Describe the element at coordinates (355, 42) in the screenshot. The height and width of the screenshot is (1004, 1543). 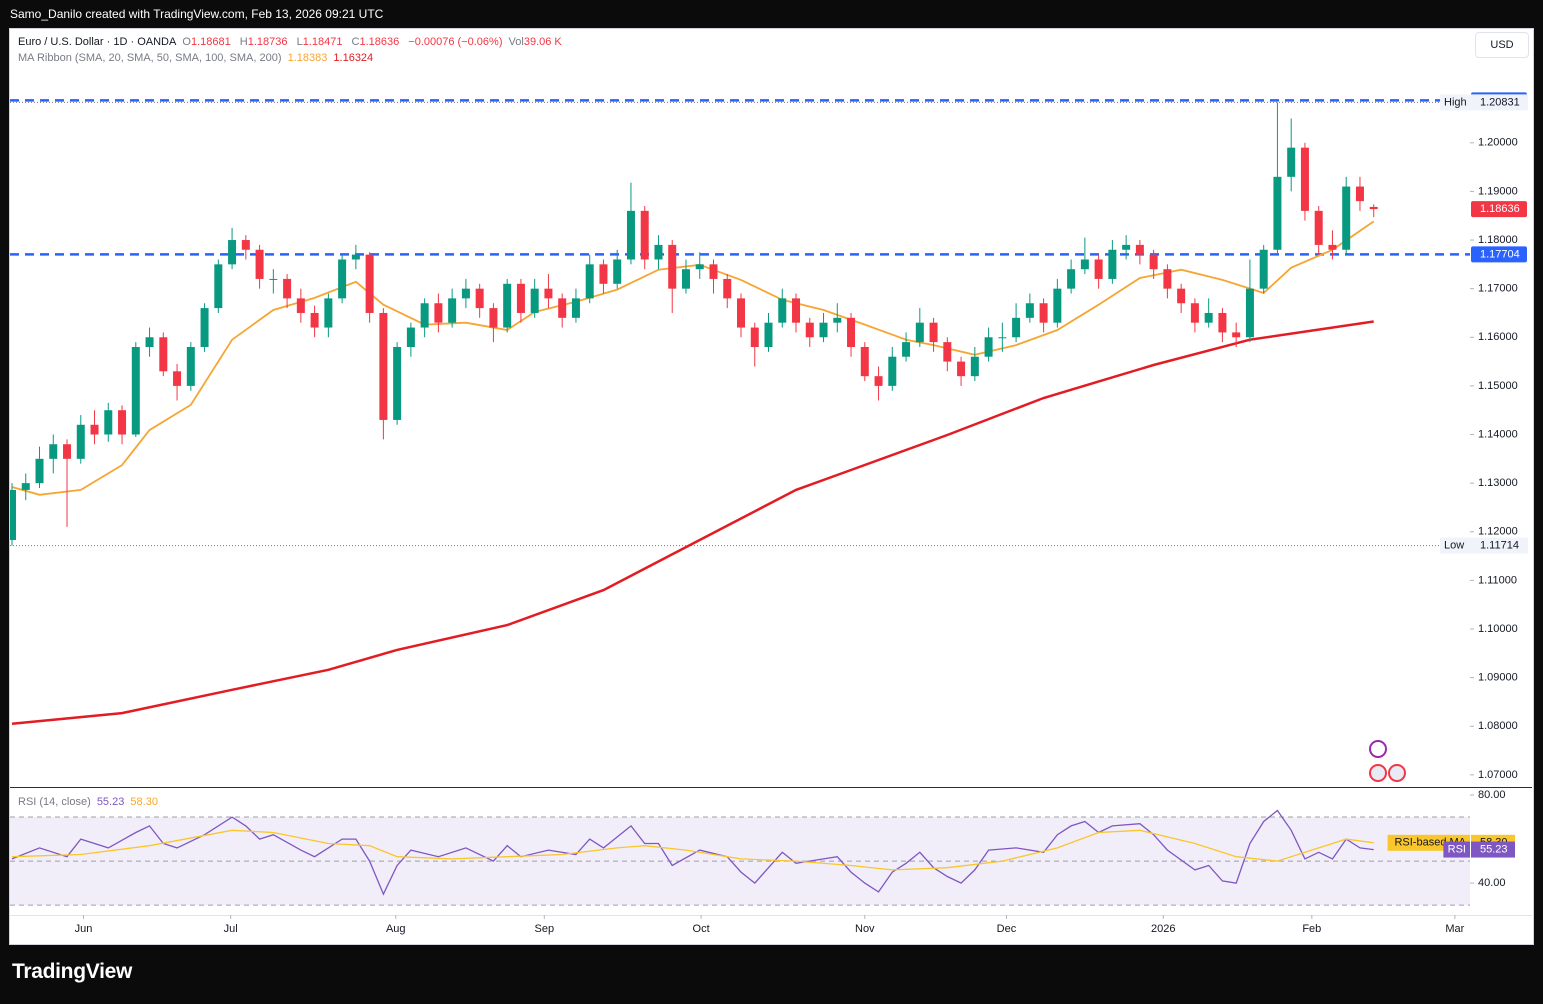
I see `field-key: C` at that location.